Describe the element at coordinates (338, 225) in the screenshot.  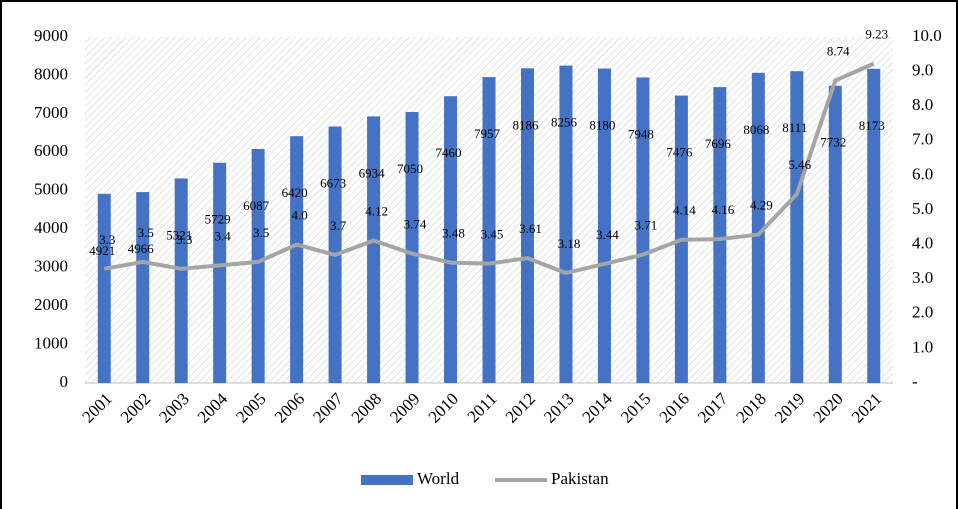
I see `data-label: 3.7` at that location.